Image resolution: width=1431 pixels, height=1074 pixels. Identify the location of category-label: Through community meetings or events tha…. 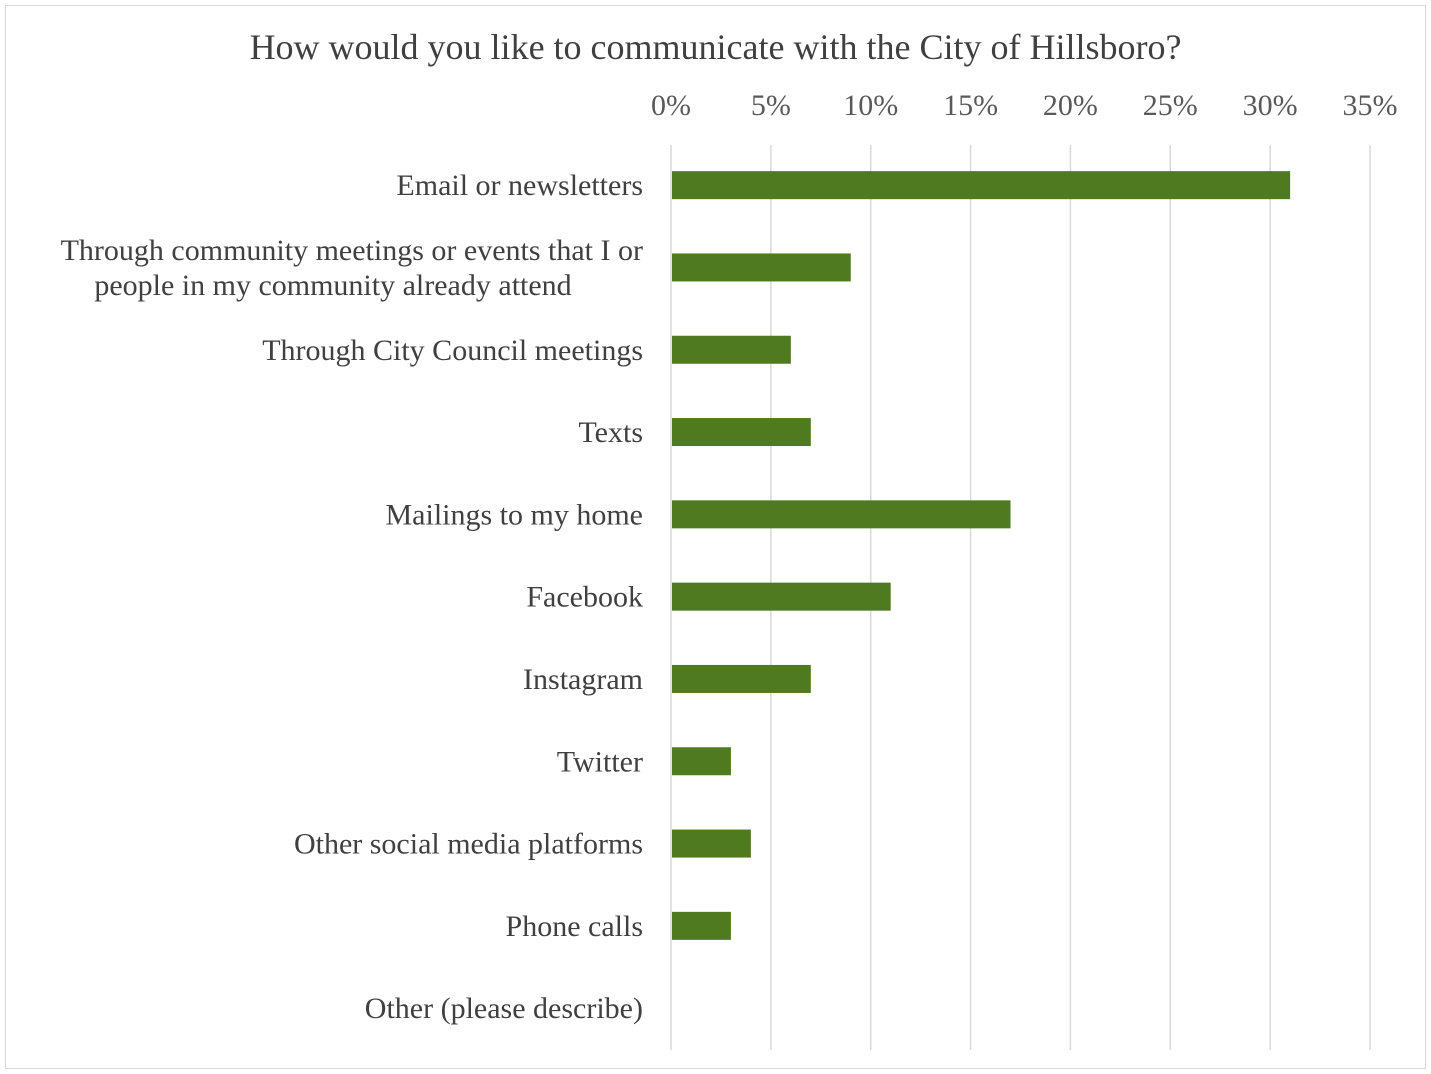
(352, 268).